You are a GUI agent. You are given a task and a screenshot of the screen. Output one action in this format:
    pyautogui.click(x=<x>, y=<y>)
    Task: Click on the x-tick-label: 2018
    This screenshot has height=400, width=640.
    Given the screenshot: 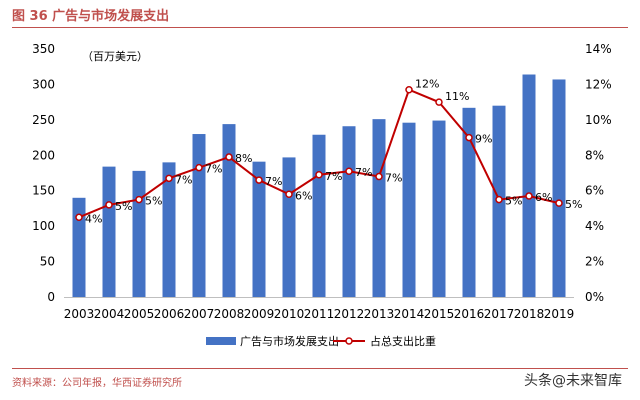 What is the action you would take?
    pyautogui.click(x=529, y=314)
    